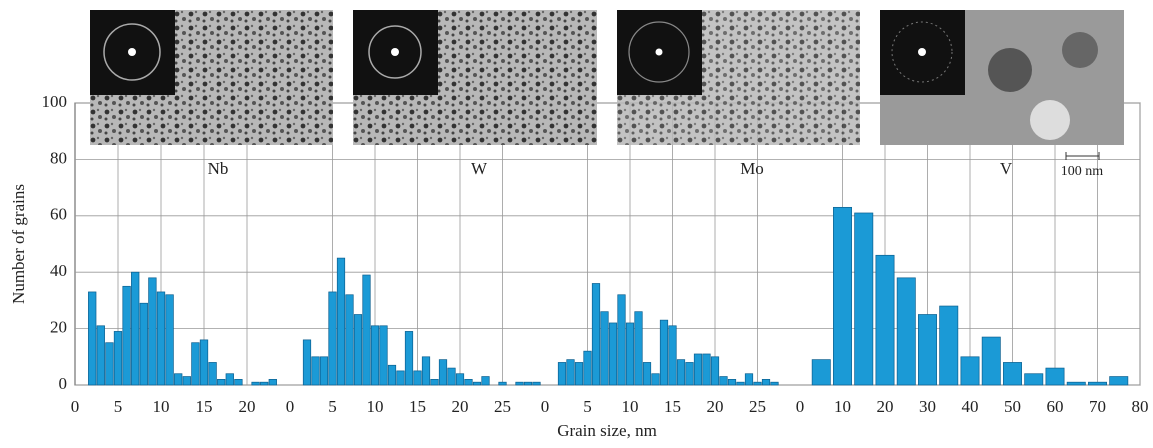  Describe the element at coordinates (18, 244) in the screenshot. I see `y-axis-label: Number of grains` at that location.